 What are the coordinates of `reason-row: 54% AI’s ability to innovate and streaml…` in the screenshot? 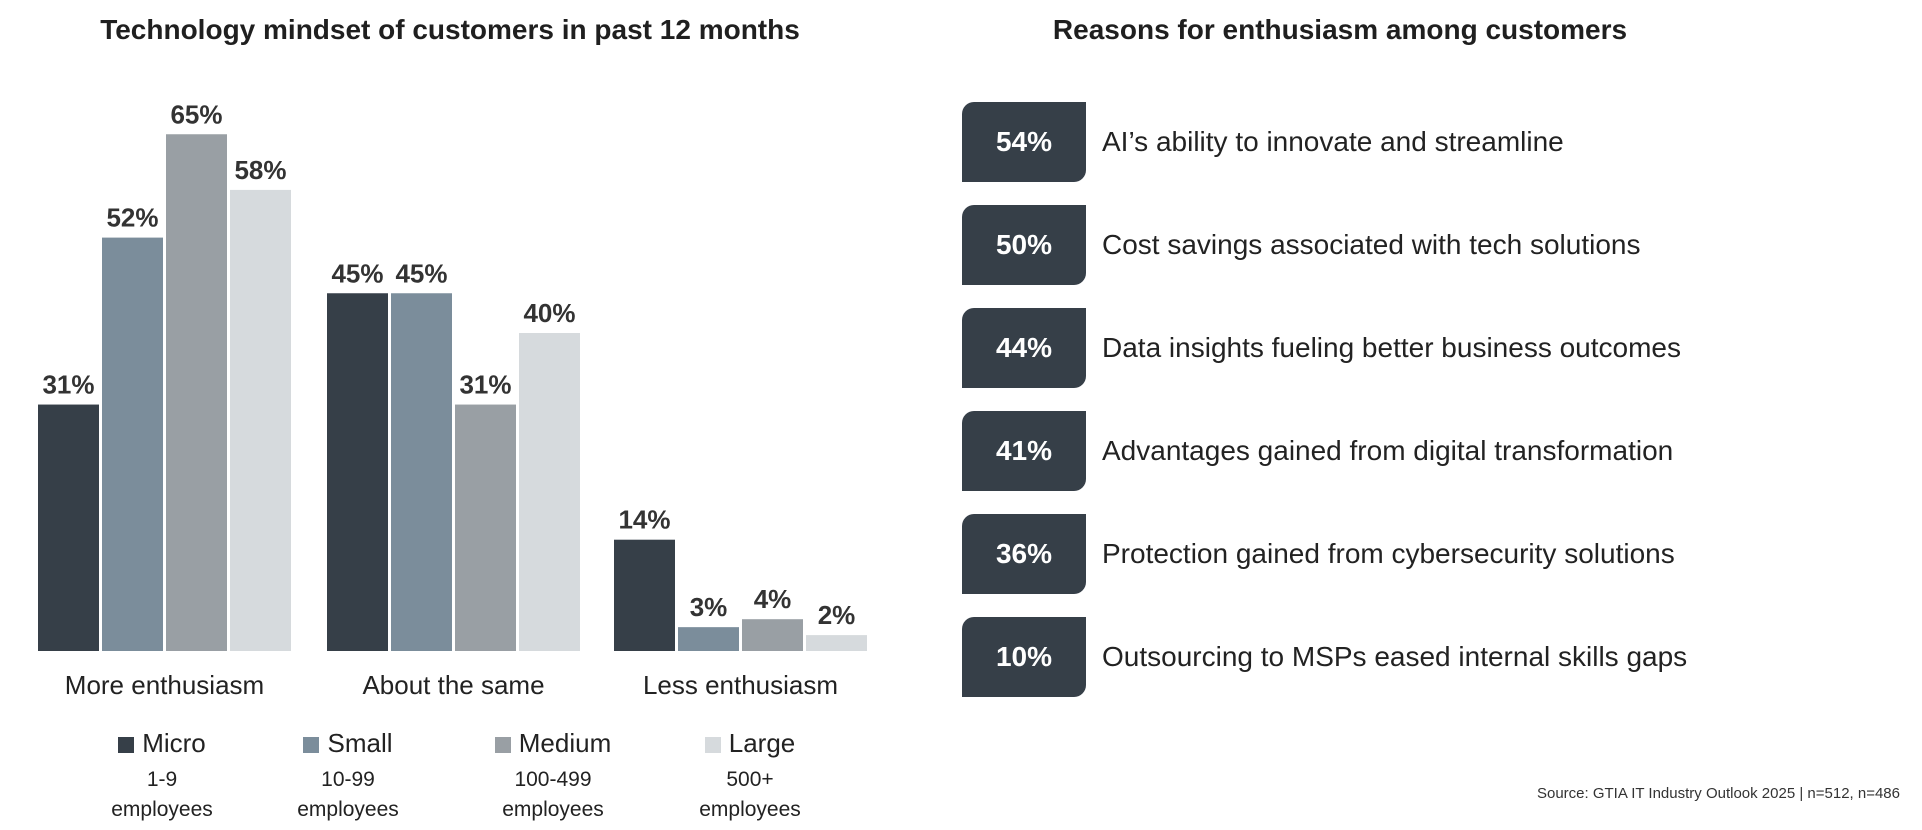 It's located at (1362, 142).